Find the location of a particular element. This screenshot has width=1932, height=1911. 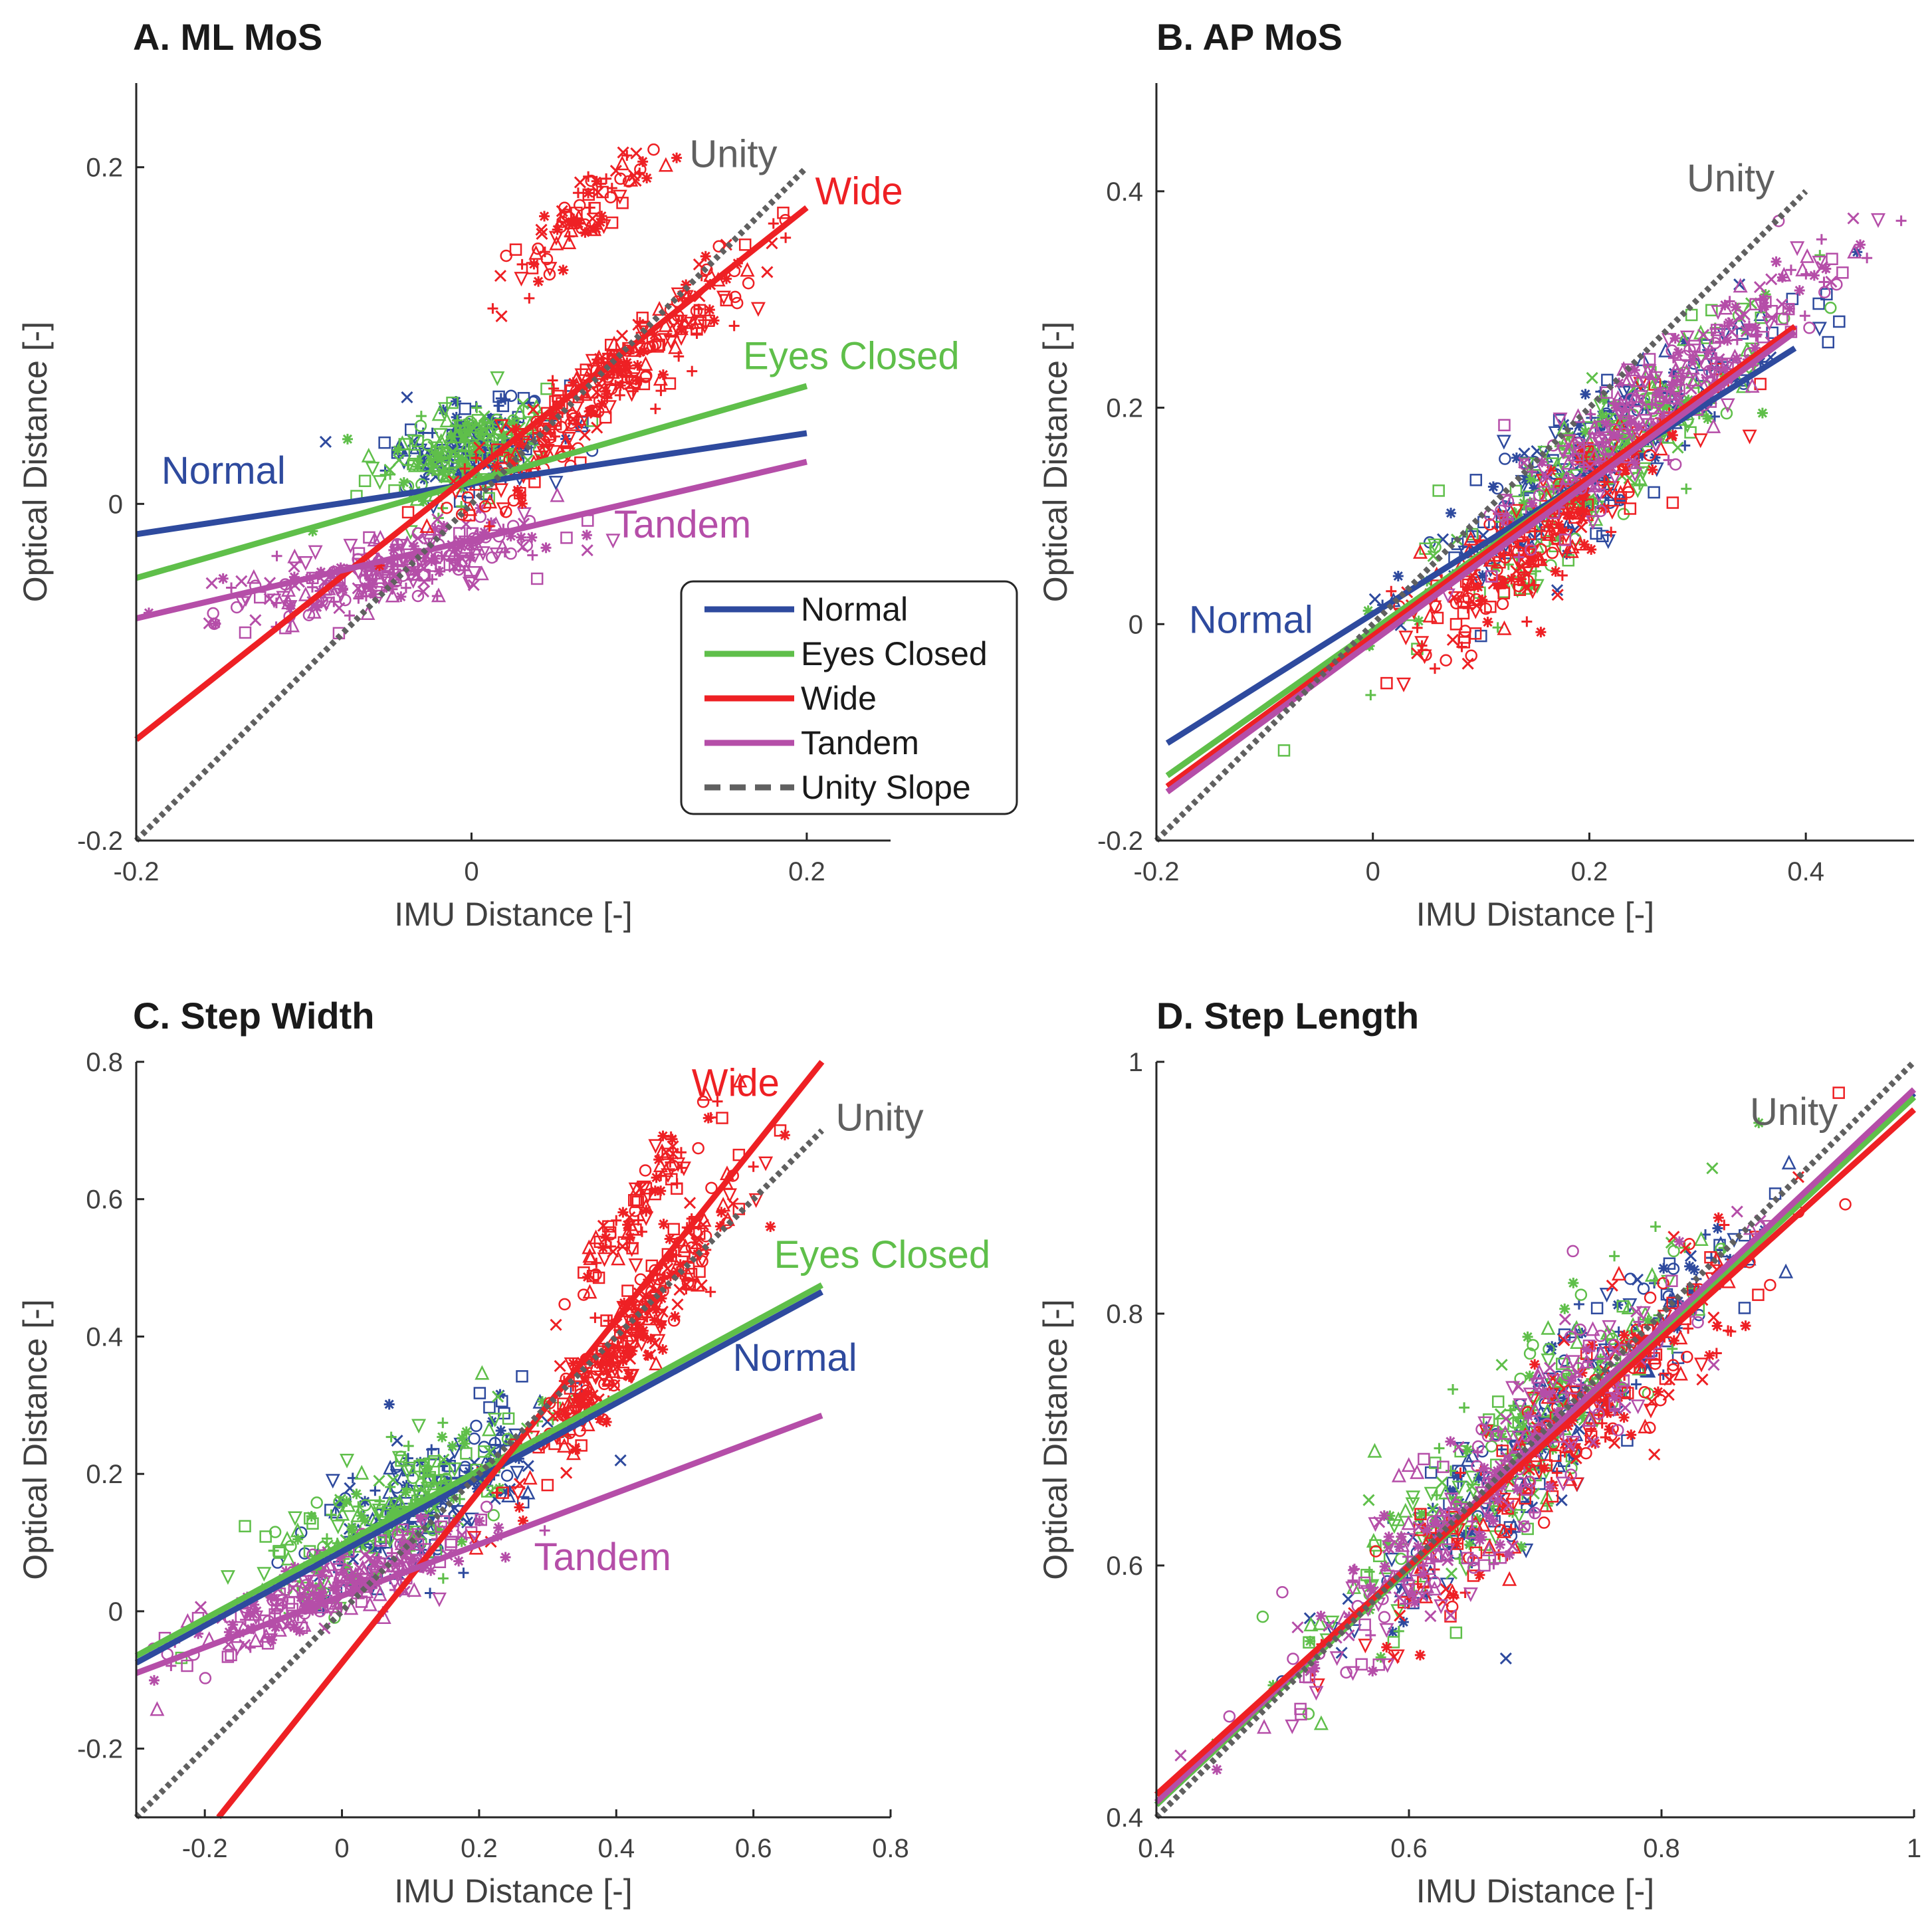

legend-label: Eyes Closed is located at coordinates (894, 653).